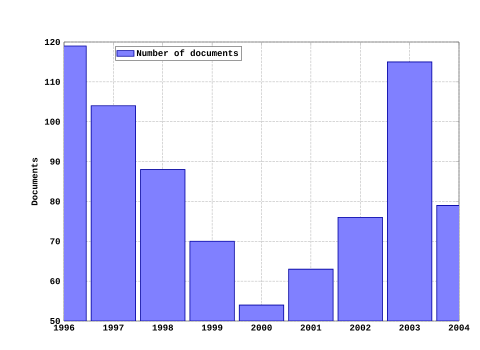  Describe the element at coordinates (409, 327) in the screenshot. I see `x-tick-label: 2003` at that location.